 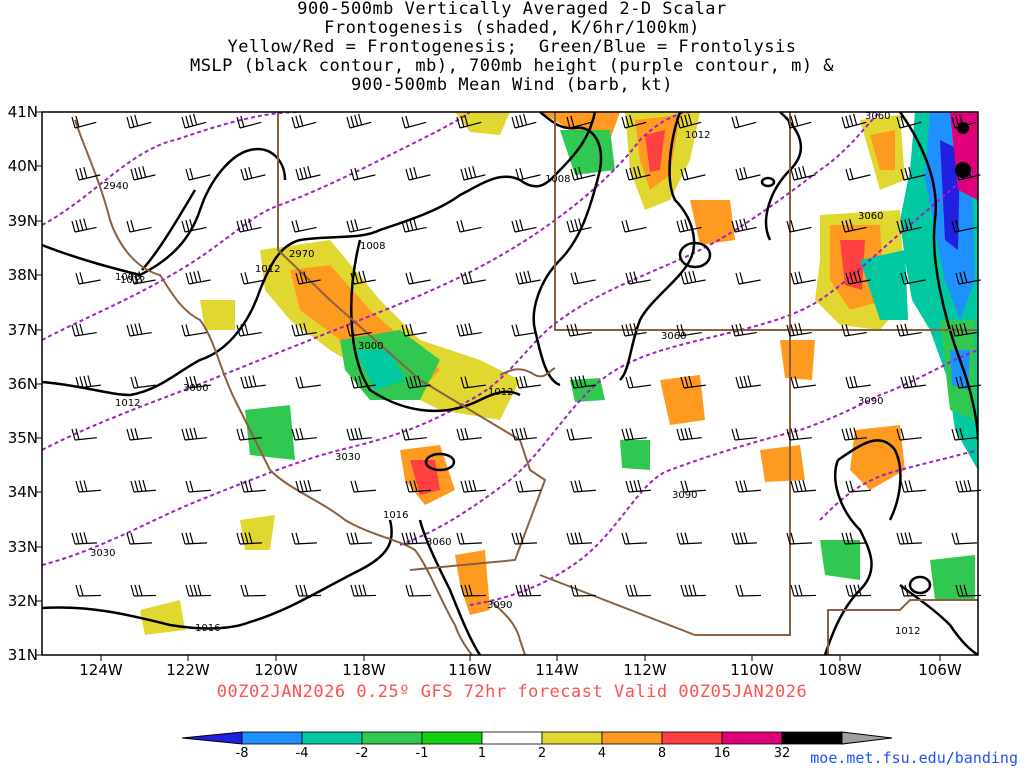 I want to click on colorbar-label: -1, so click(x=422, y=753).